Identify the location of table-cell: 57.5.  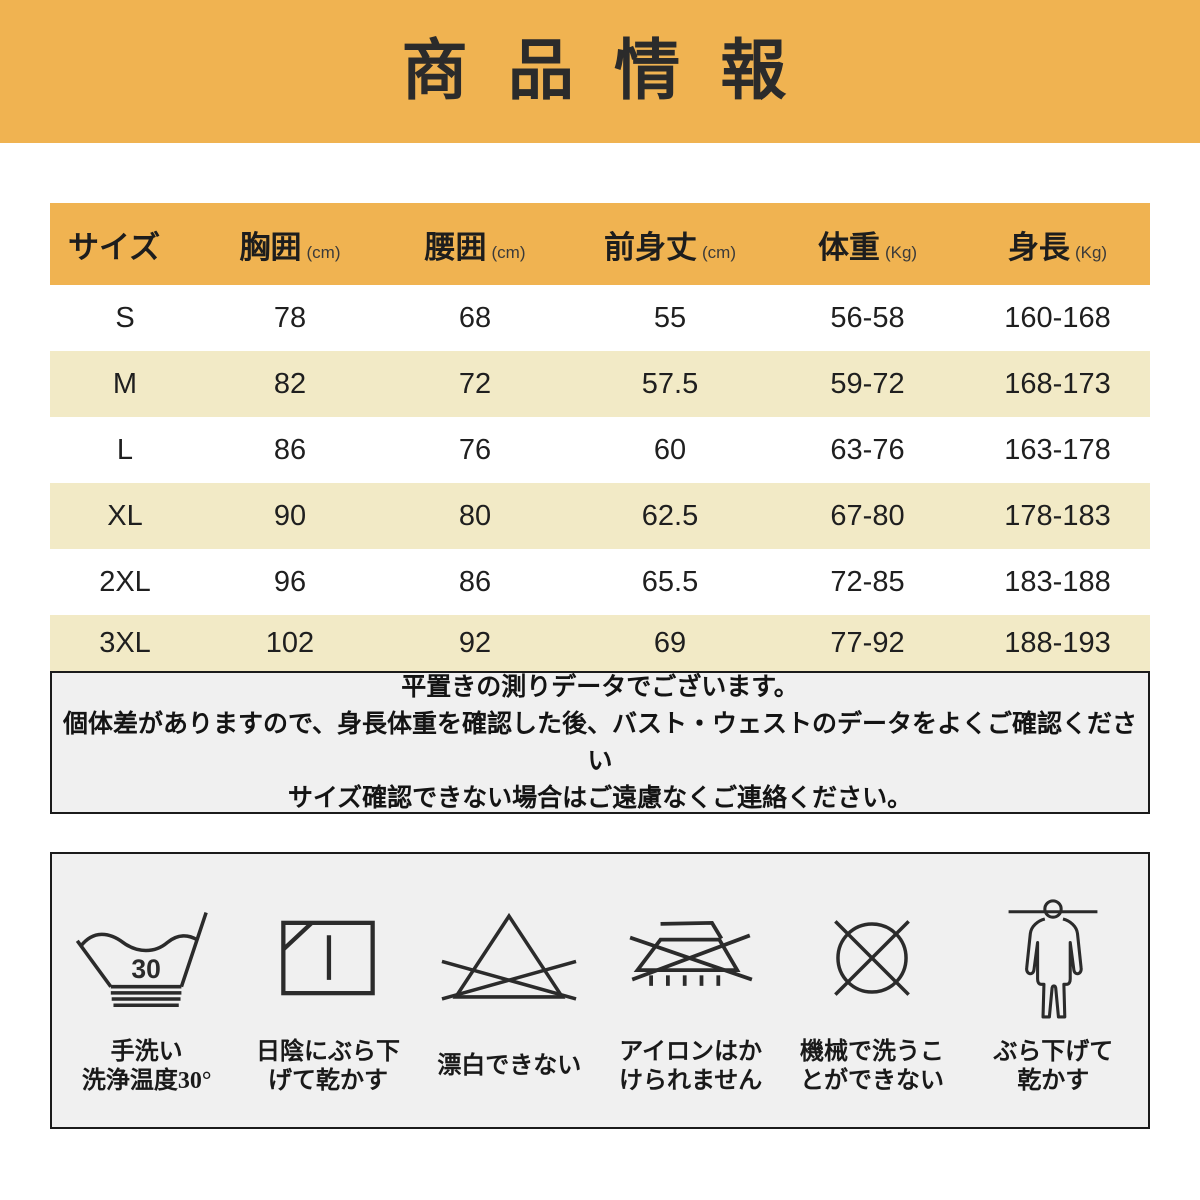
(670, 383).